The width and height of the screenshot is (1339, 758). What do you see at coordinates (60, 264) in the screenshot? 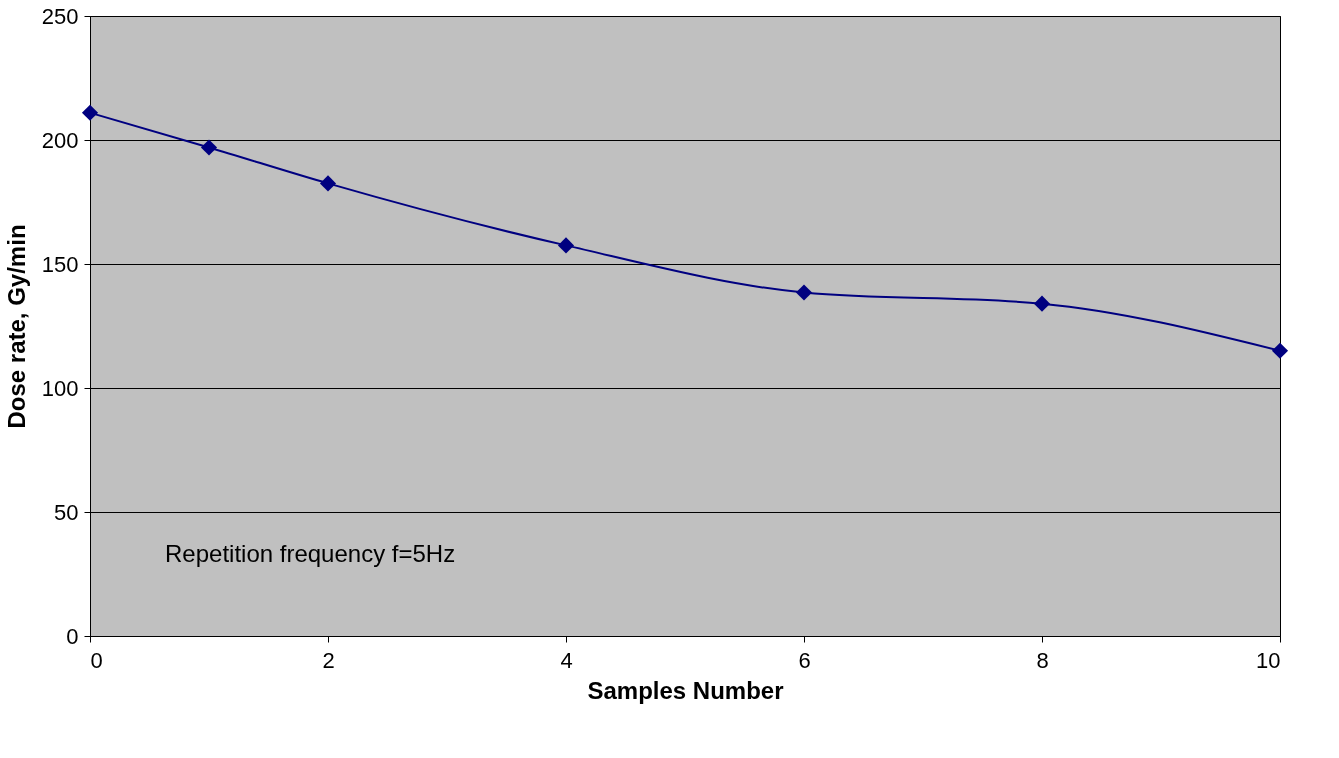
I see `y-tick-label: 150` at bounding box center [60, 264].